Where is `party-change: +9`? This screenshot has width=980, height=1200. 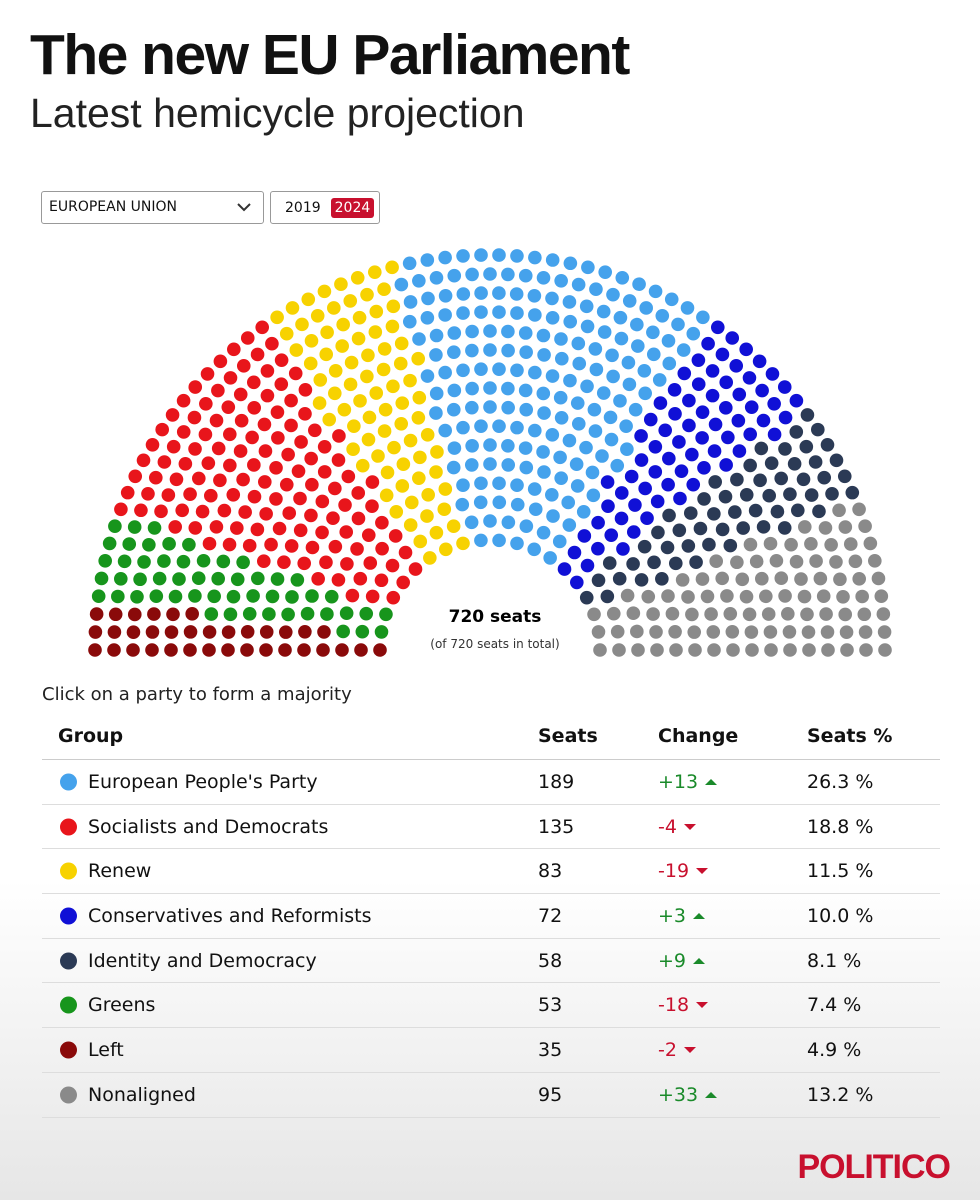 party-change: +9 is located at coordinates (682, 961).